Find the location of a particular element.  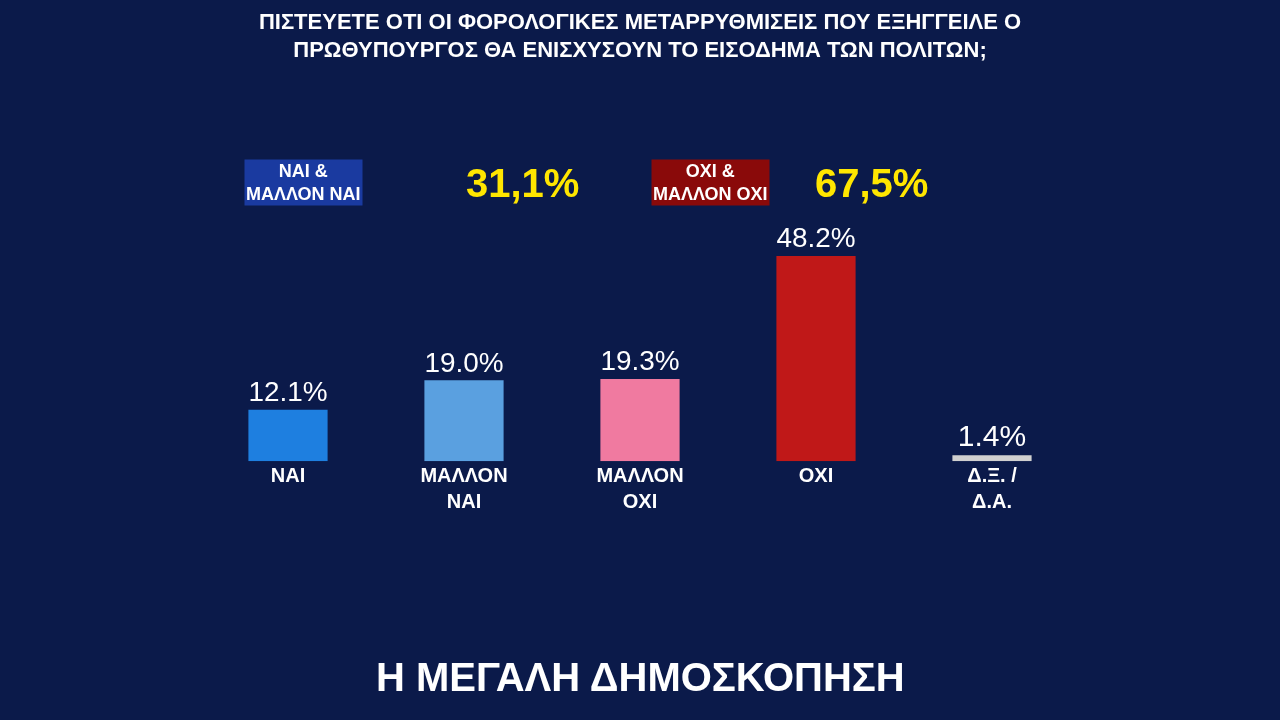

x-tick-label: ΝΑΙ is located at coordinates (288, 475).